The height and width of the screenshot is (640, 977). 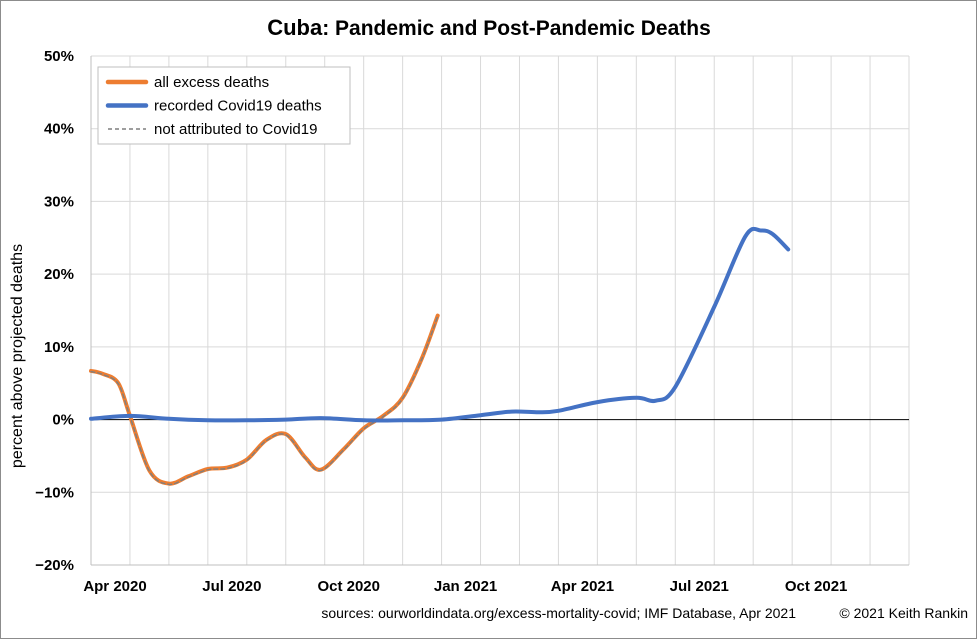 What do you see at coordinates (54, 565) in the screenshot?
I see `y-tick-label: −20%` at bounding box center [54, 565].